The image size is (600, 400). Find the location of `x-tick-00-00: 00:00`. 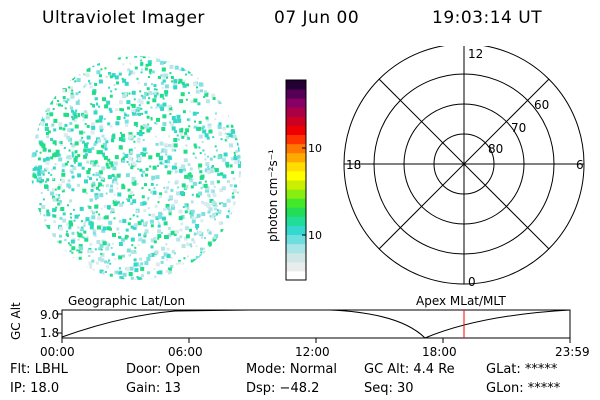

x-tick-00-00: 00:00 is located at coordinates (57, 352).